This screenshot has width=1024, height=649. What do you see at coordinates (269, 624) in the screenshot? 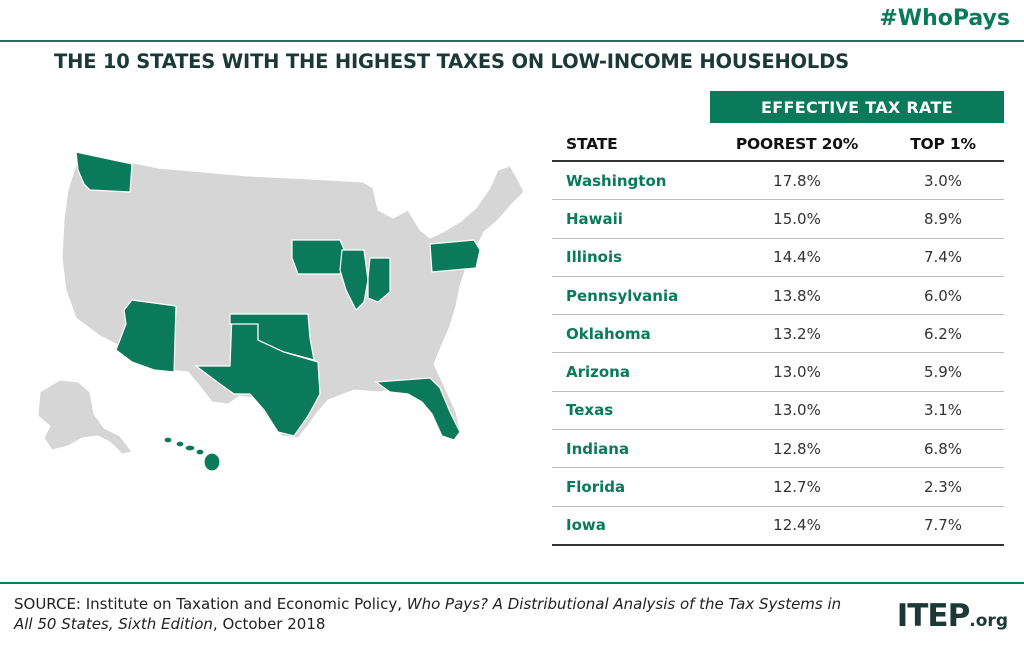
I see `source-suffix: , October 2018` at bounding box center [269, 624].